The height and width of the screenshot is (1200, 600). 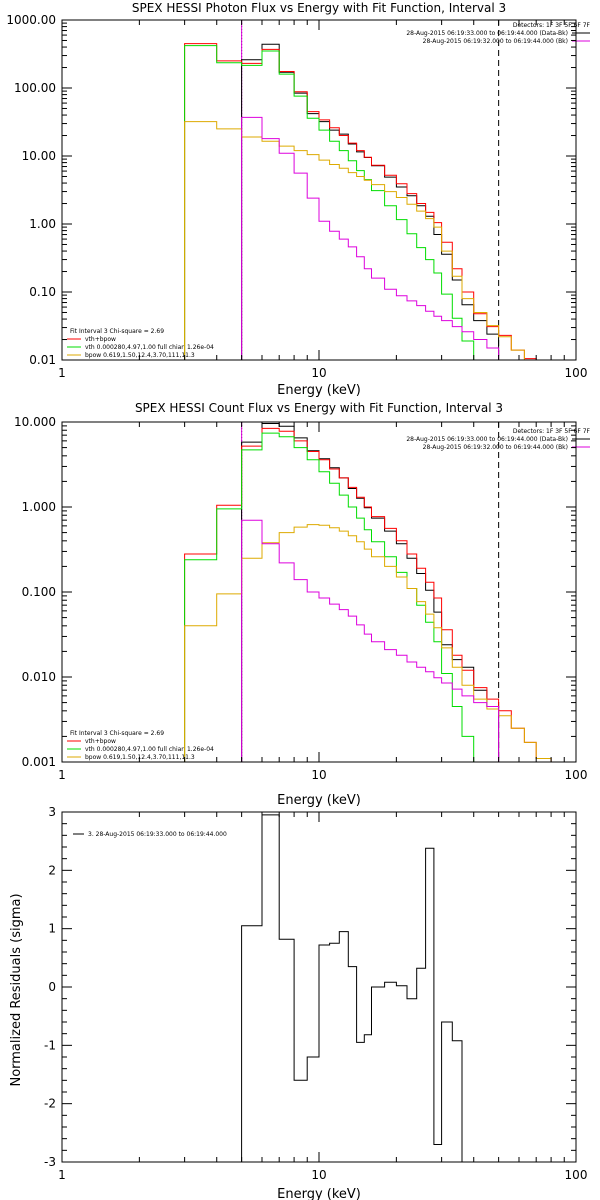 I want to click on count-fit-header: Fit Interval 3 Chi-square = 2.69, so click(x=117, y=733).